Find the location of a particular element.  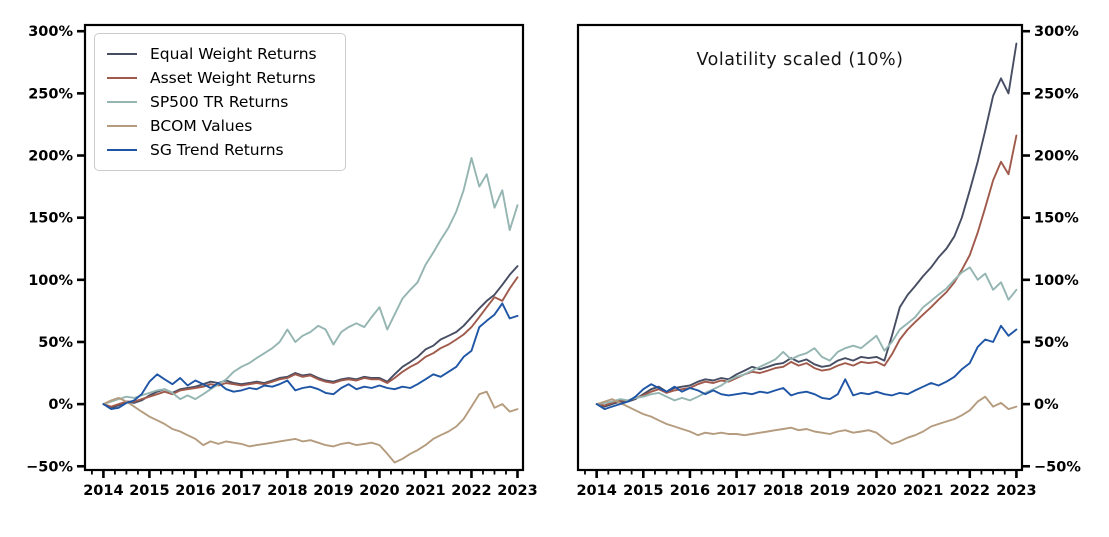

legend-item: SG Trend Returns is located at coordinates (220, 150).